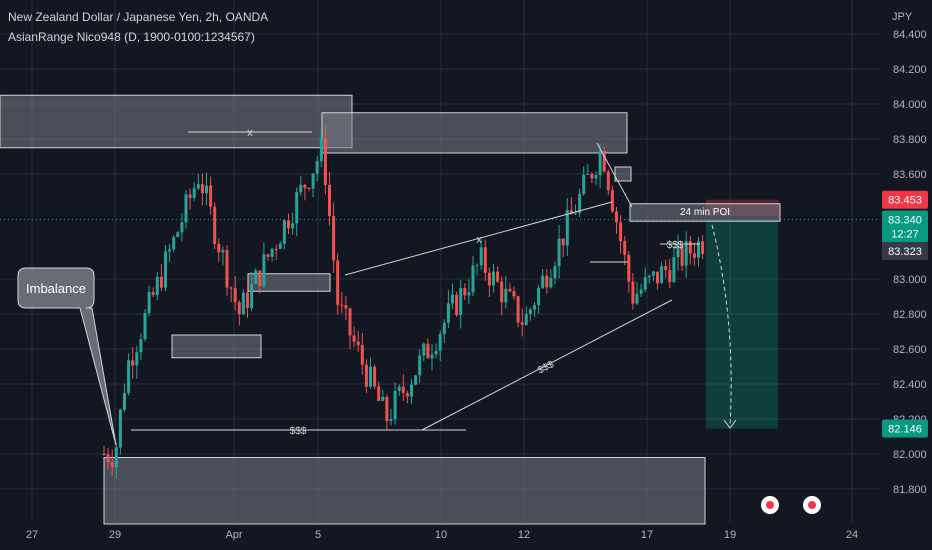 The height and width of the screenshot is (550, 932). What do you see at coordinates (742, 324) in the screenshot?
I see `take-profit-area` at bounding box center [742, 324].